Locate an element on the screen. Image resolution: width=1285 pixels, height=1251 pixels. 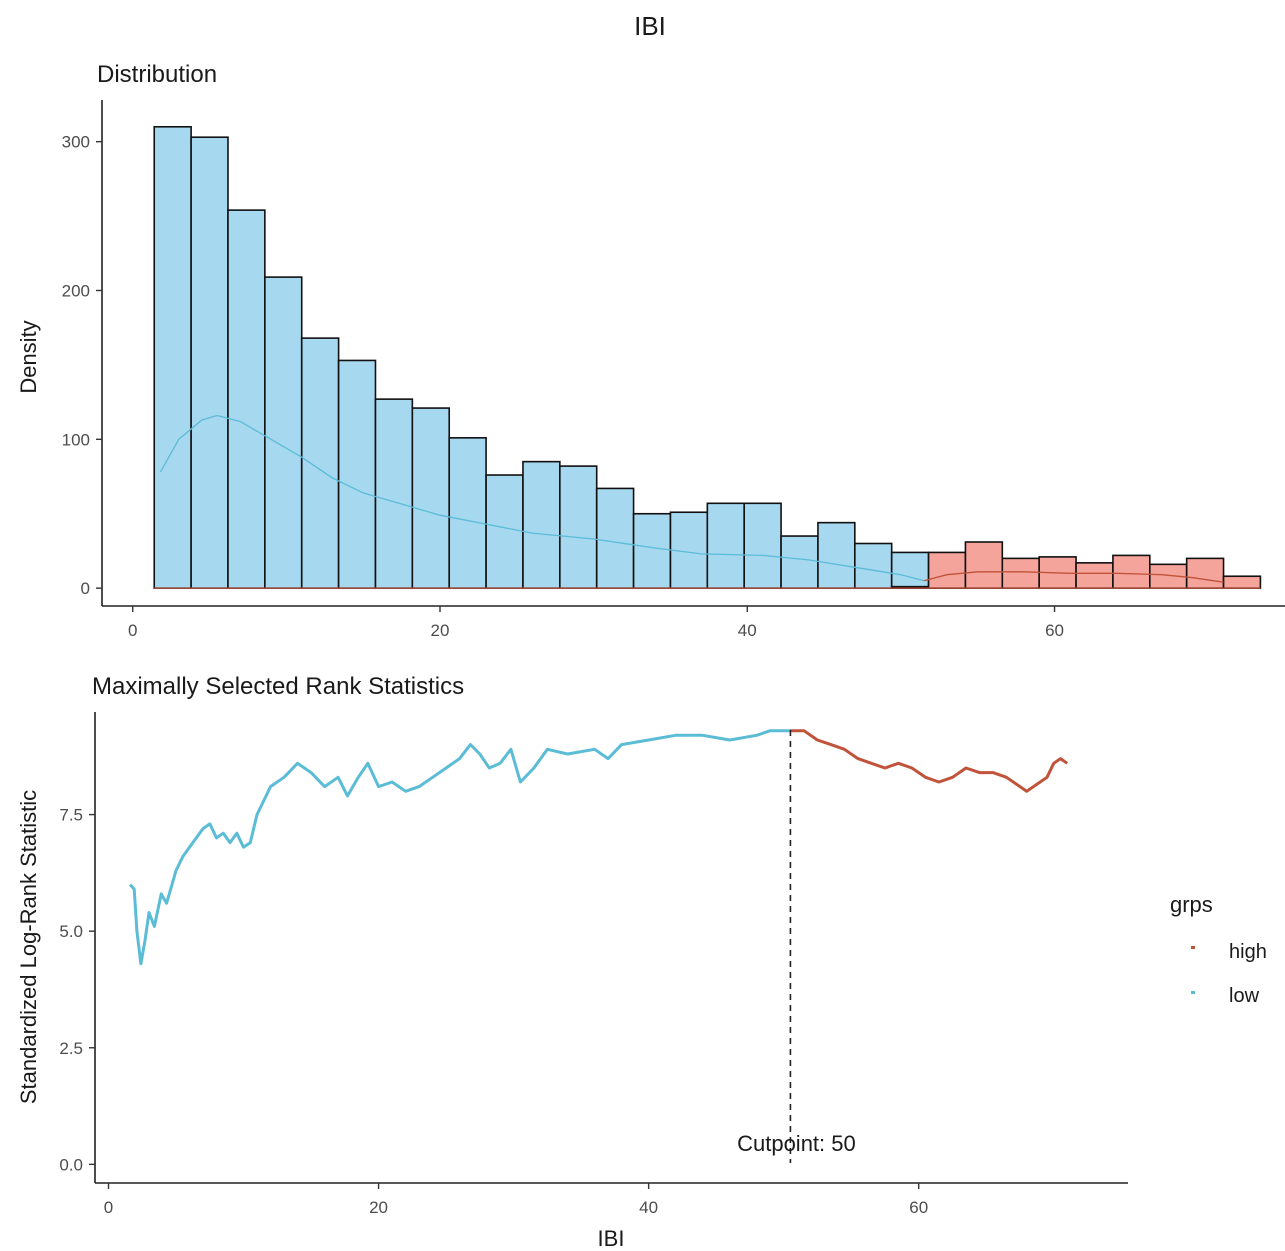
y-tick-label: 5.0 is located at coordinates (71, 931).